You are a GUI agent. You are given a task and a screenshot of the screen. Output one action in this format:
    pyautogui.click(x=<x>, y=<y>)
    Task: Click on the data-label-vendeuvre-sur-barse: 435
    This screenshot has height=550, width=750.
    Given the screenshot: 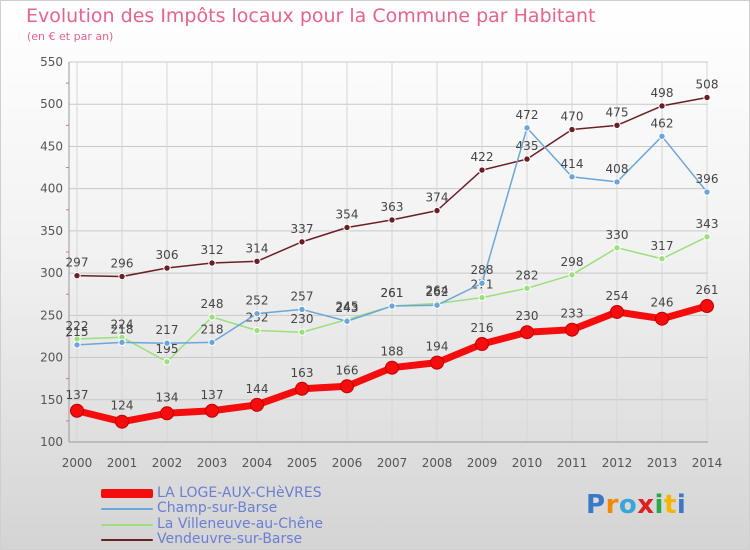 What is the action you would take?
    pyautogui.click(x=527, y=146)
    